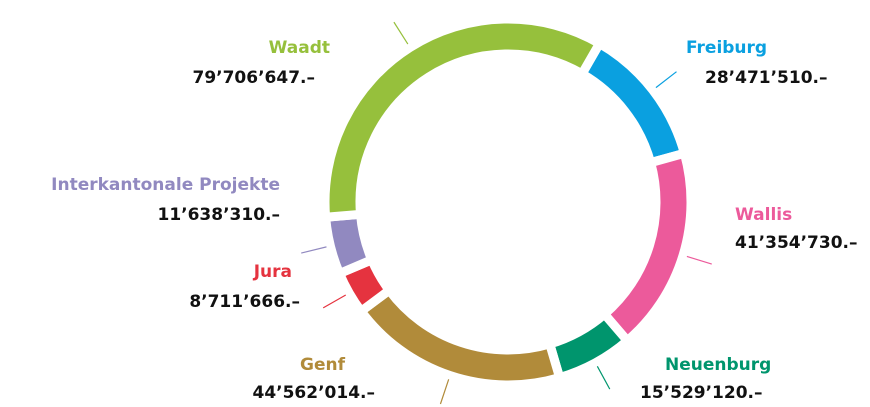 The height and width of the screenshot is (407, 870). What do you see at coordinates (701, 393) in the screenshot?
I see `segment-value: 15’529’120.–` at bounding box center [701, 393].